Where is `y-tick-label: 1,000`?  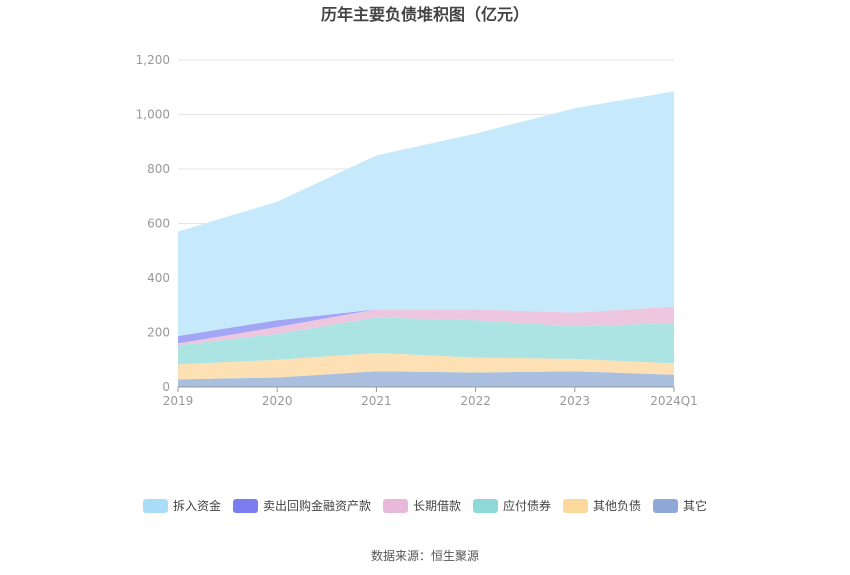 y-tick-label: 1,000 is located at coordinates (153, 115).